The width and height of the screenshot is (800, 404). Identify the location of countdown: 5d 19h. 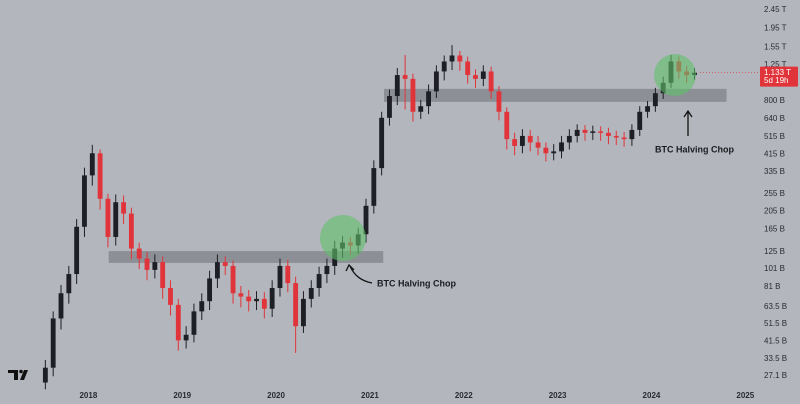
(776, 80).